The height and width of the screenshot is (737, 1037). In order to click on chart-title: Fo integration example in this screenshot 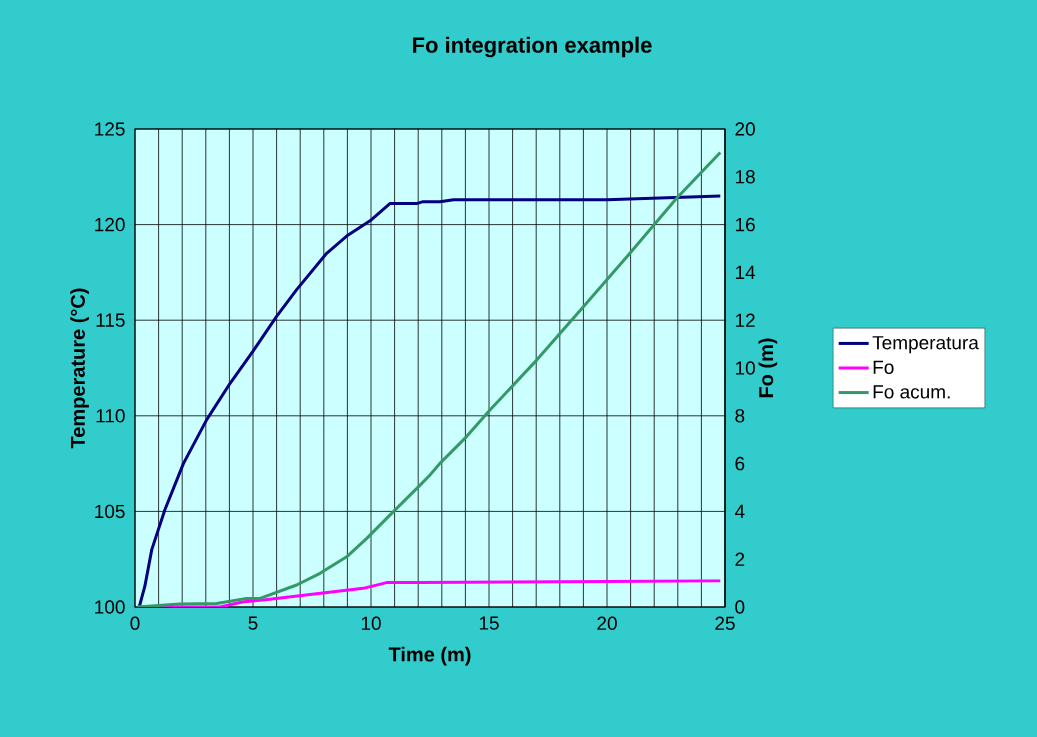, I will do `click(532, 47)`.